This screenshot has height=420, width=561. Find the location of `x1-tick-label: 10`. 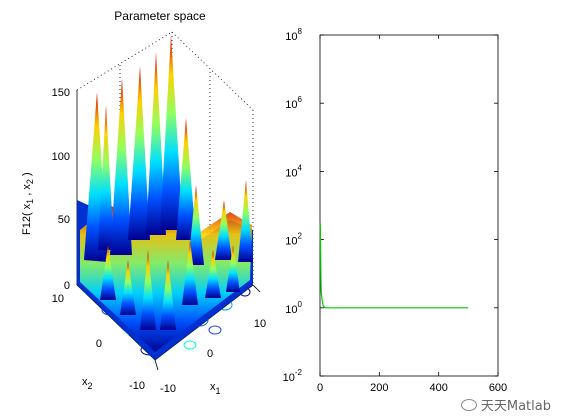

x1-tick-label: 10 is located at coordinates (260, 324).